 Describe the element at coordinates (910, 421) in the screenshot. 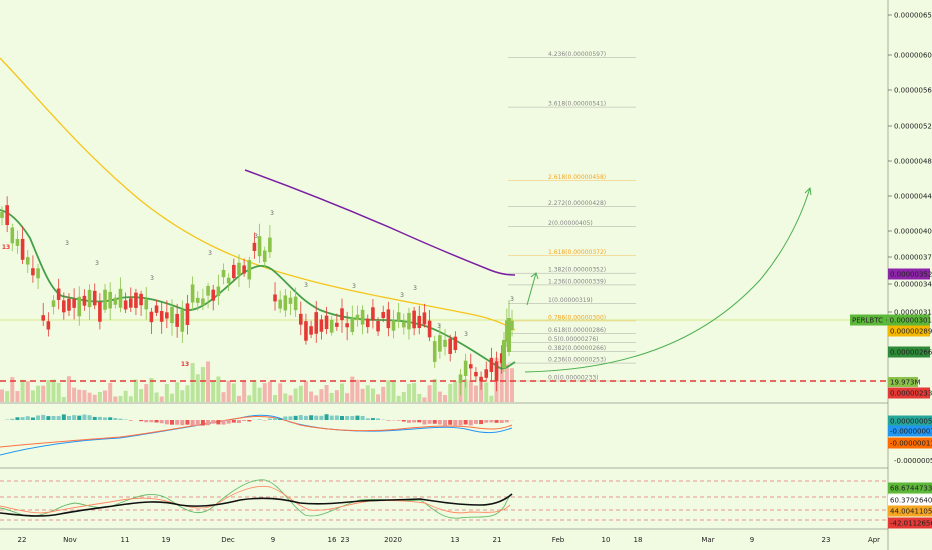

I see `macd-tag-box` at that location.